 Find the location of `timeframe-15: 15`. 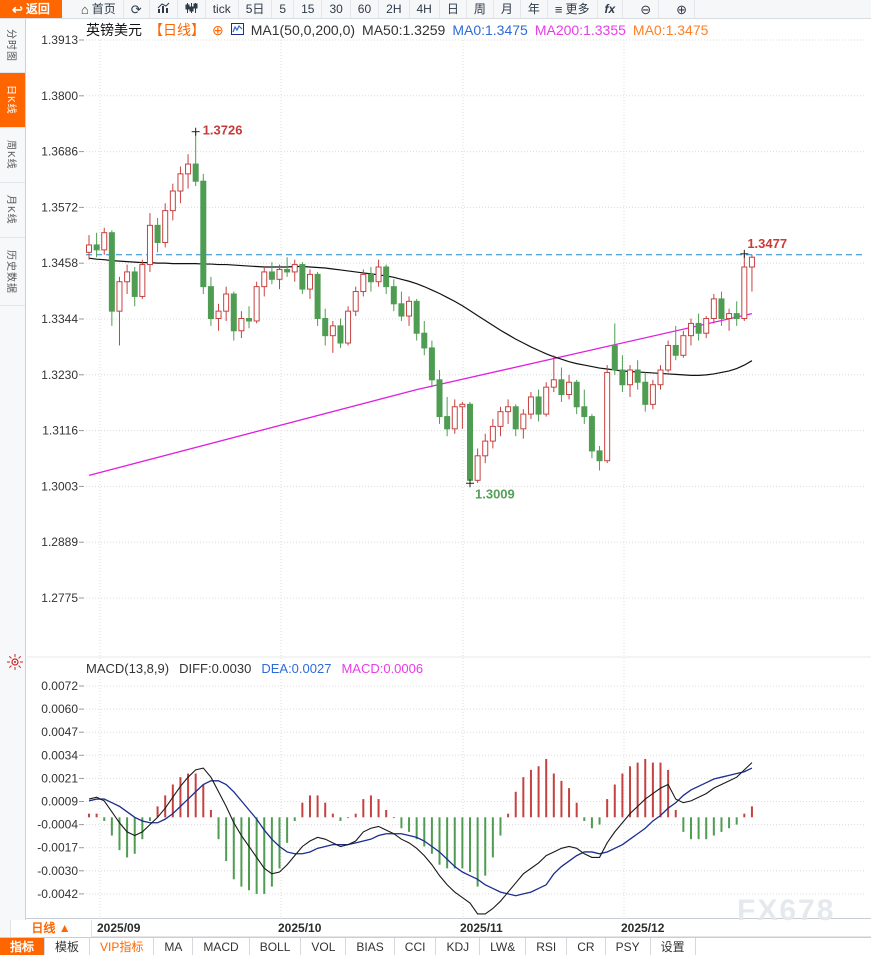

timeframe-15: 15 is located at coordinates (308, 9).